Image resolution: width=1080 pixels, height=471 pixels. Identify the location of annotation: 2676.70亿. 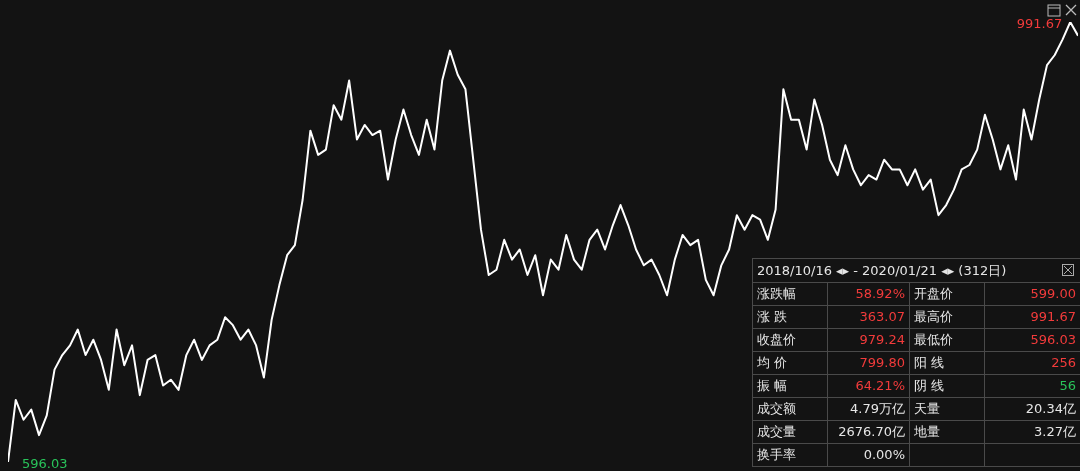
(869, 432).